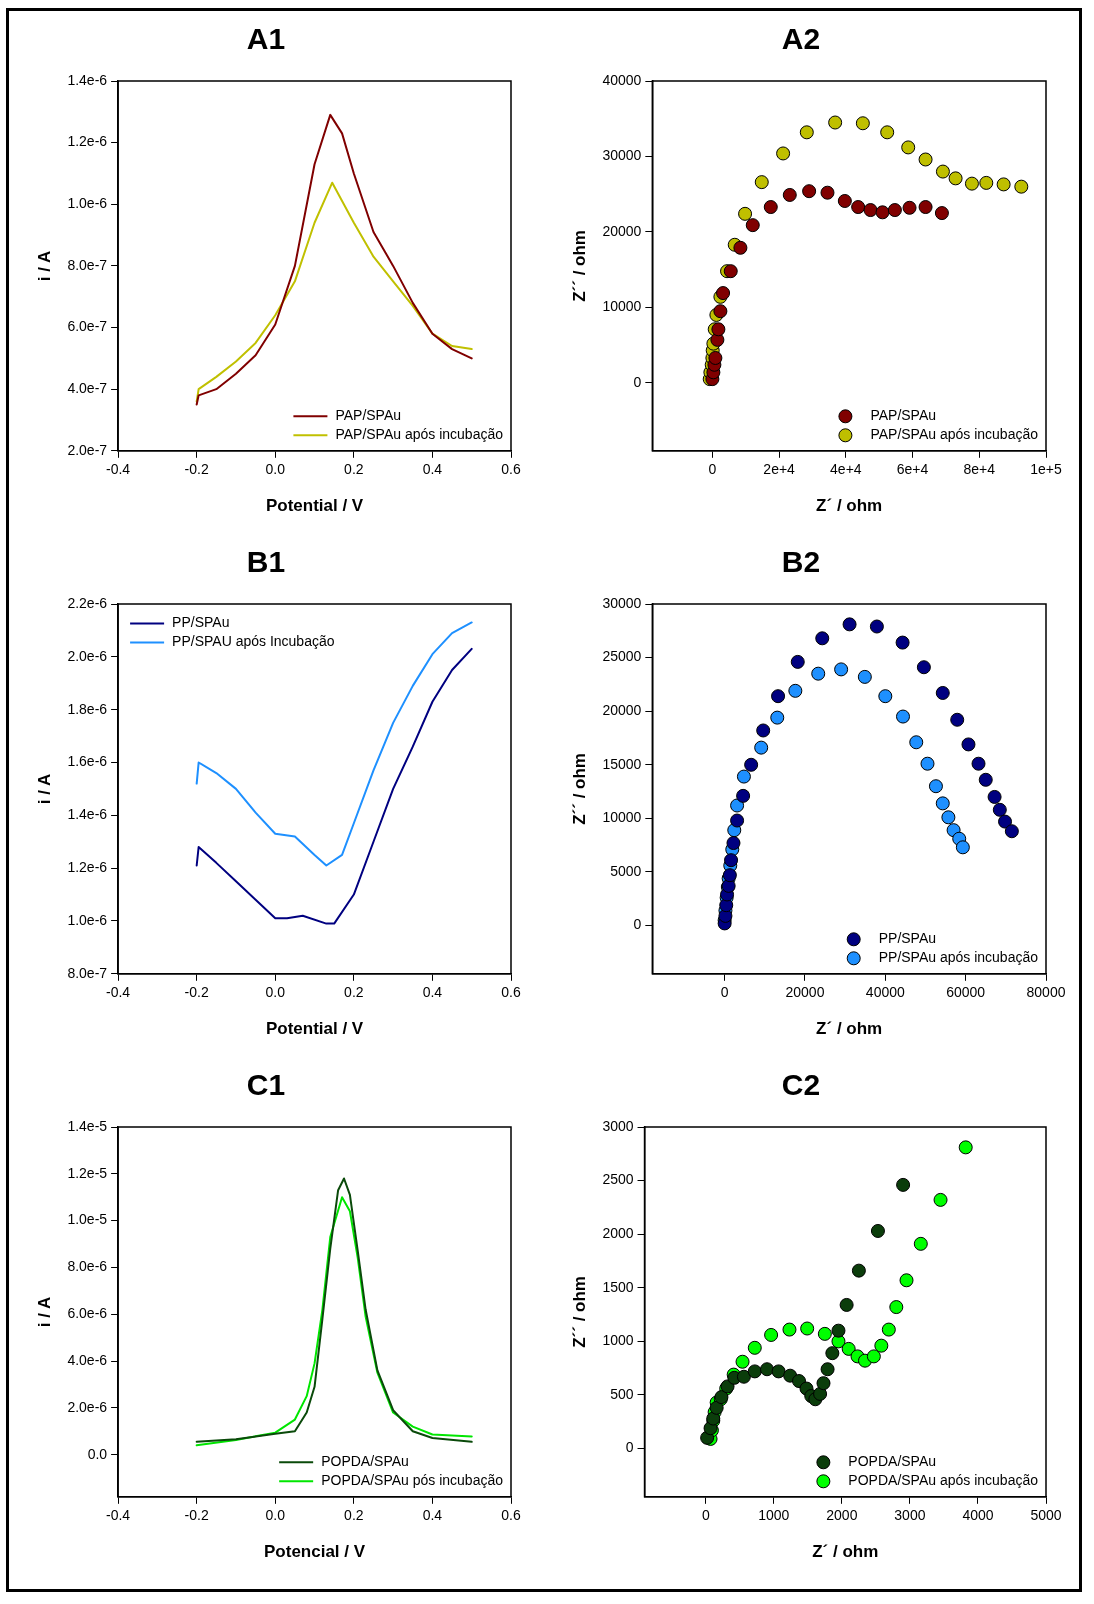 This screenshot has width=1094, height=1604. What do you see at coordinates (774, 1515) in the screenshot?
I see `x-tick-label: 1000` at bounding box center [774, 1515].